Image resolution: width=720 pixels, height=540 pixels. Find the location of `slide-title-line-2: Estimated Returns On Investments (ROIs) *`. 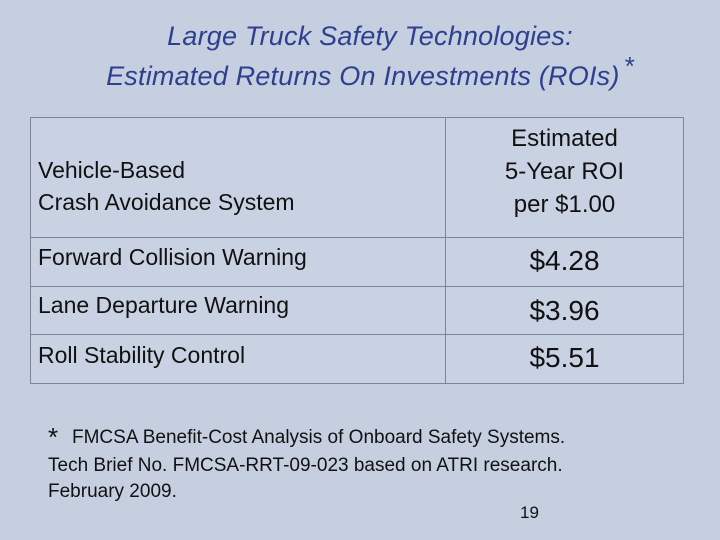

slide-title-line-2: Estimated Returns On Investments (ROIs) * is located at coordinates (370, 72).